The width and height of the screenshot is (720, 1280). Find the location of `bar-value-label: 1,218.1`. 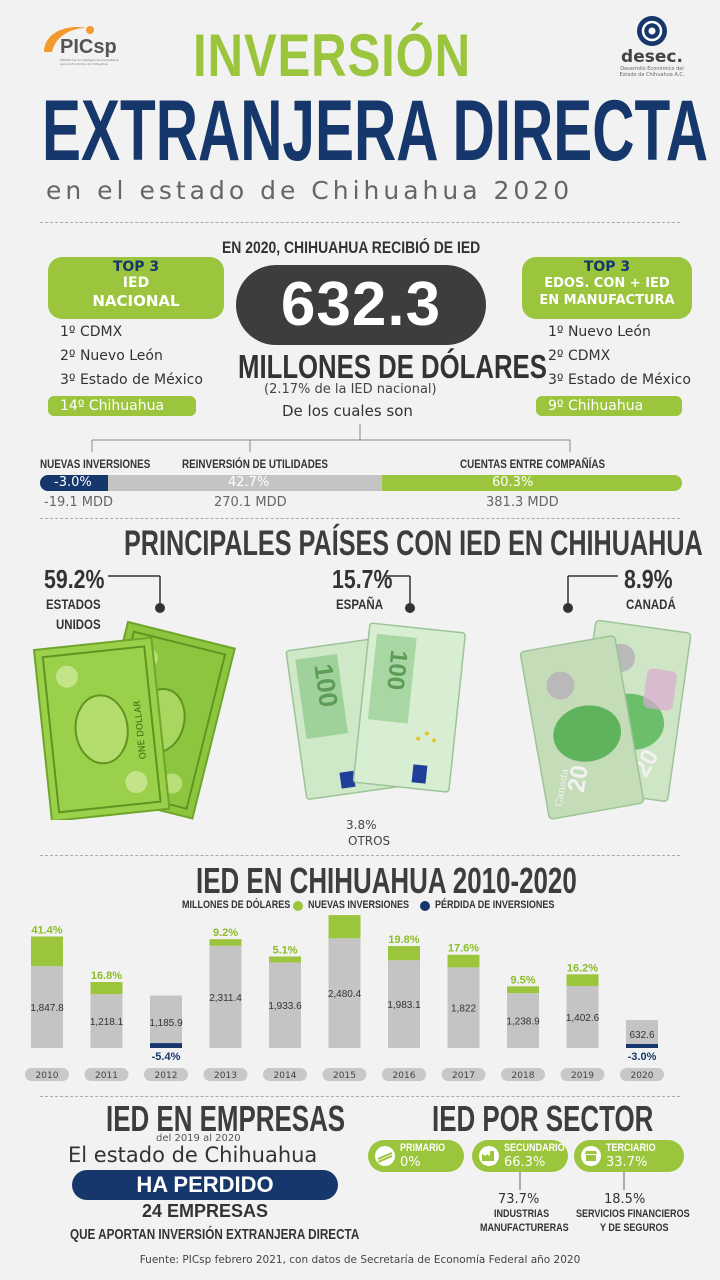

bar-value-label: 1,218.1 is located at coordinates (107, 1022).